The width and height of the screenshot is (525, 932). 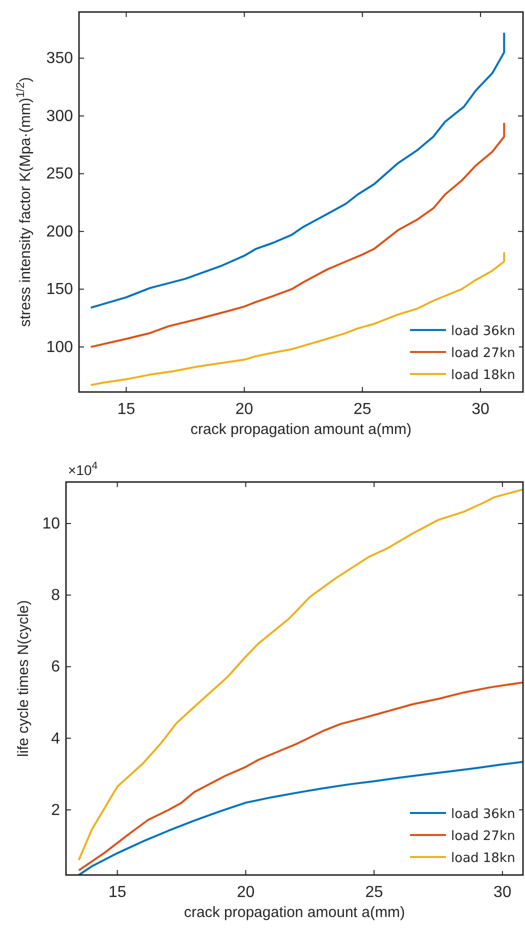 I want to click on line-series, so click(x=300, y=818).